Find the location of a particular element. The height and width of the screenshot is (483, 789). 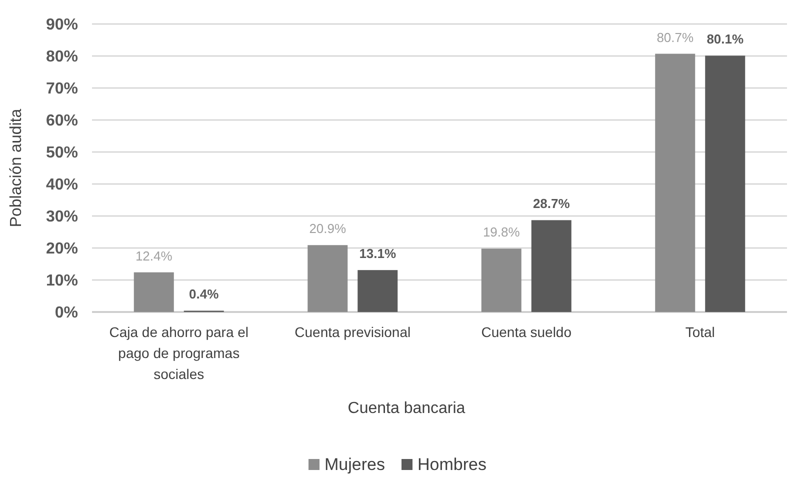

legend-label: Mujeres is located at coordinates (354, 464).